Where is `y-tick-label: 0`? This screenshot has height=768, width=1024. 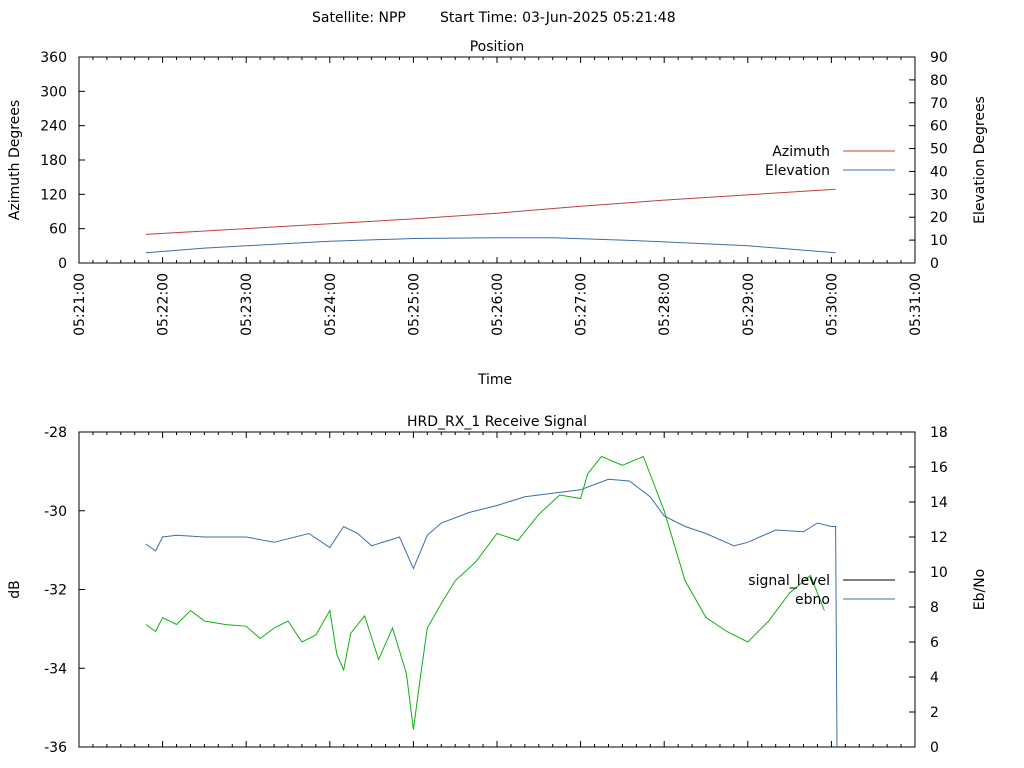 y-tick-label: 0 is located at coordinates (62, 264).